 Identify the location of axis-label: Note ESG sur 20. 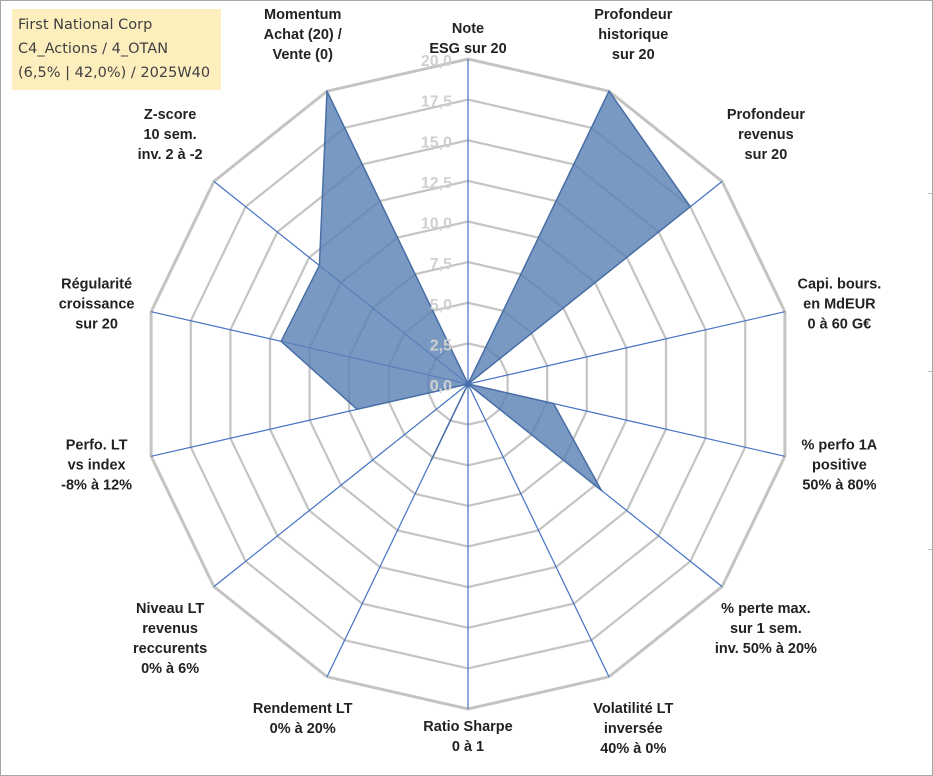
(467, 39).